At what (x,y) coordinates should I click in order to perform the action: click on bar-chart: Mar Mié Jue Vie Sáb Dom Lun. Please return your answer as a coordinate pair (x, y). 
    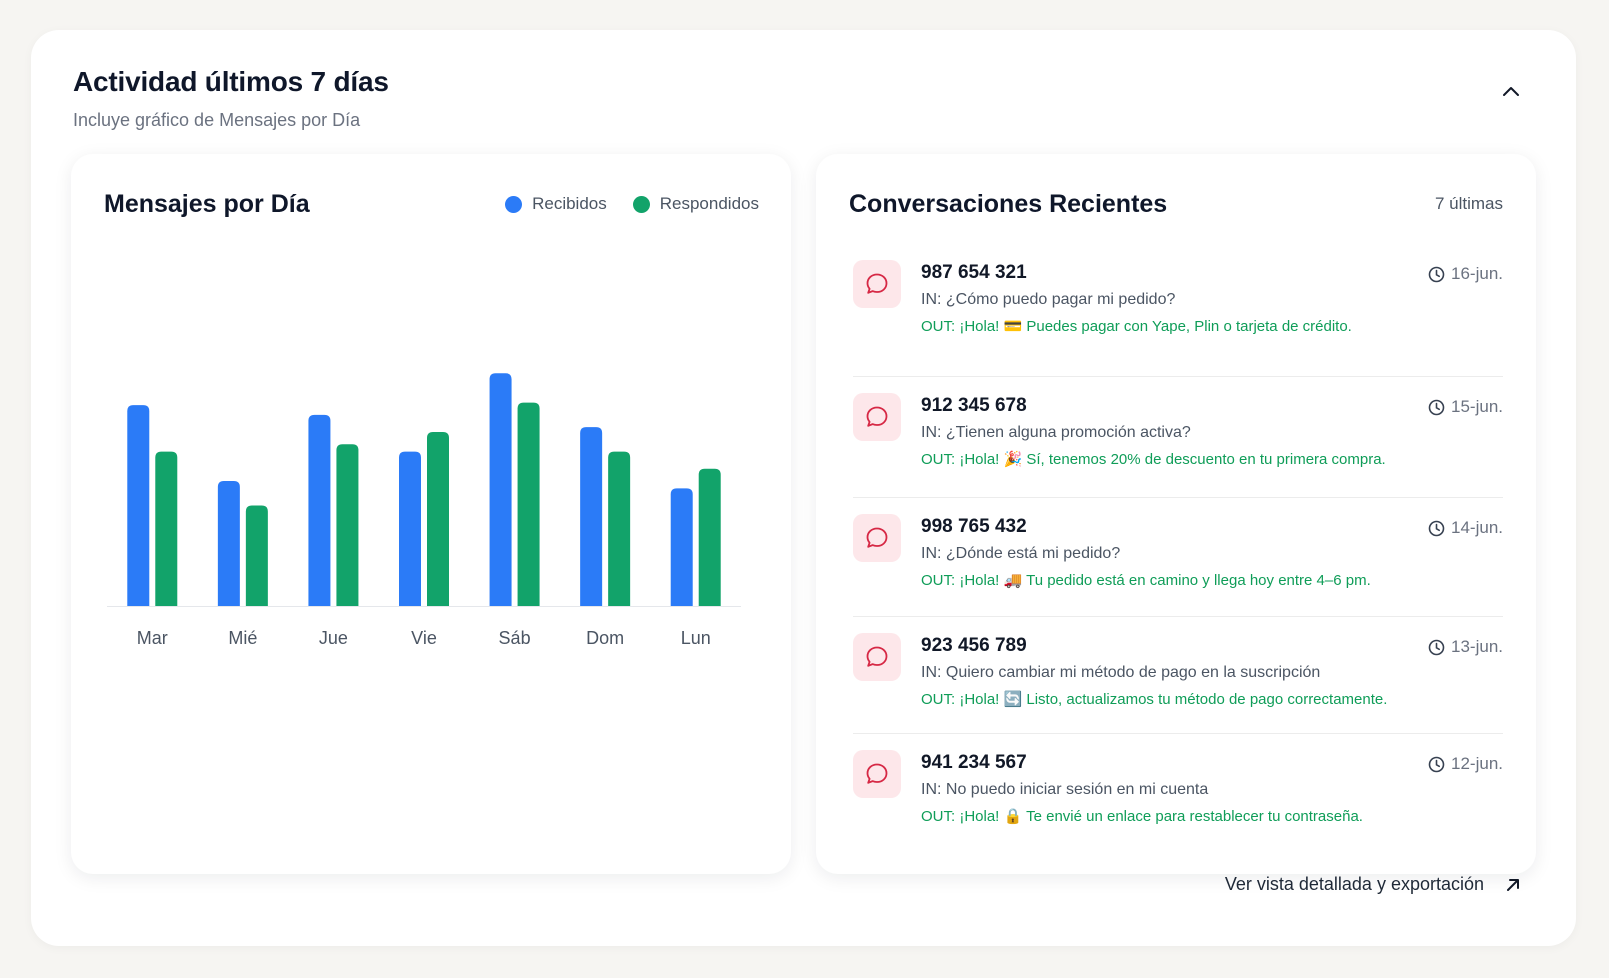
    Looking at the image, I should click on (424, 510).